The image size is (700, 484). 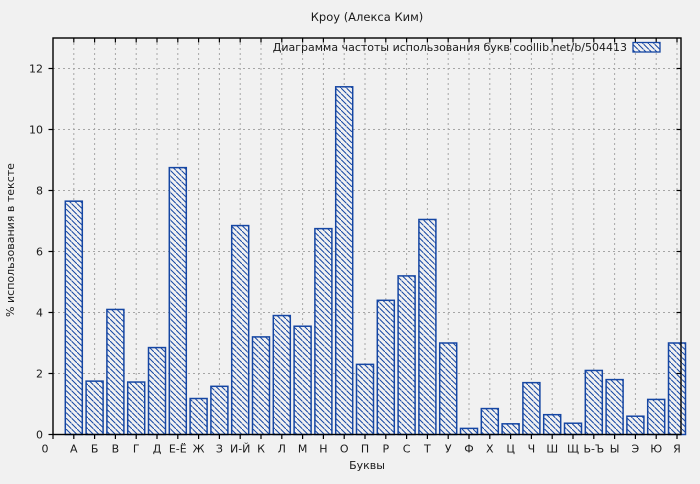 What do you see at coordinates (365, 399) in the screenshot?
I see `bar-П` at bounding box center [365, 399].